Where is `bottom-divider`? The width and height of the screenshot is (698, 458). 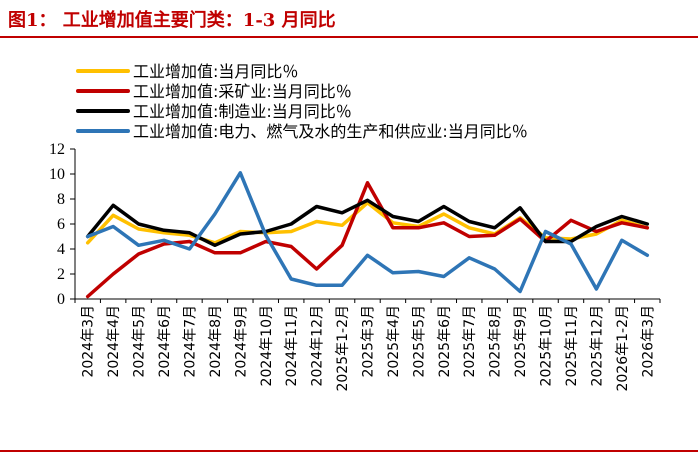
bottom-divider is located at coordinates (349, 451).